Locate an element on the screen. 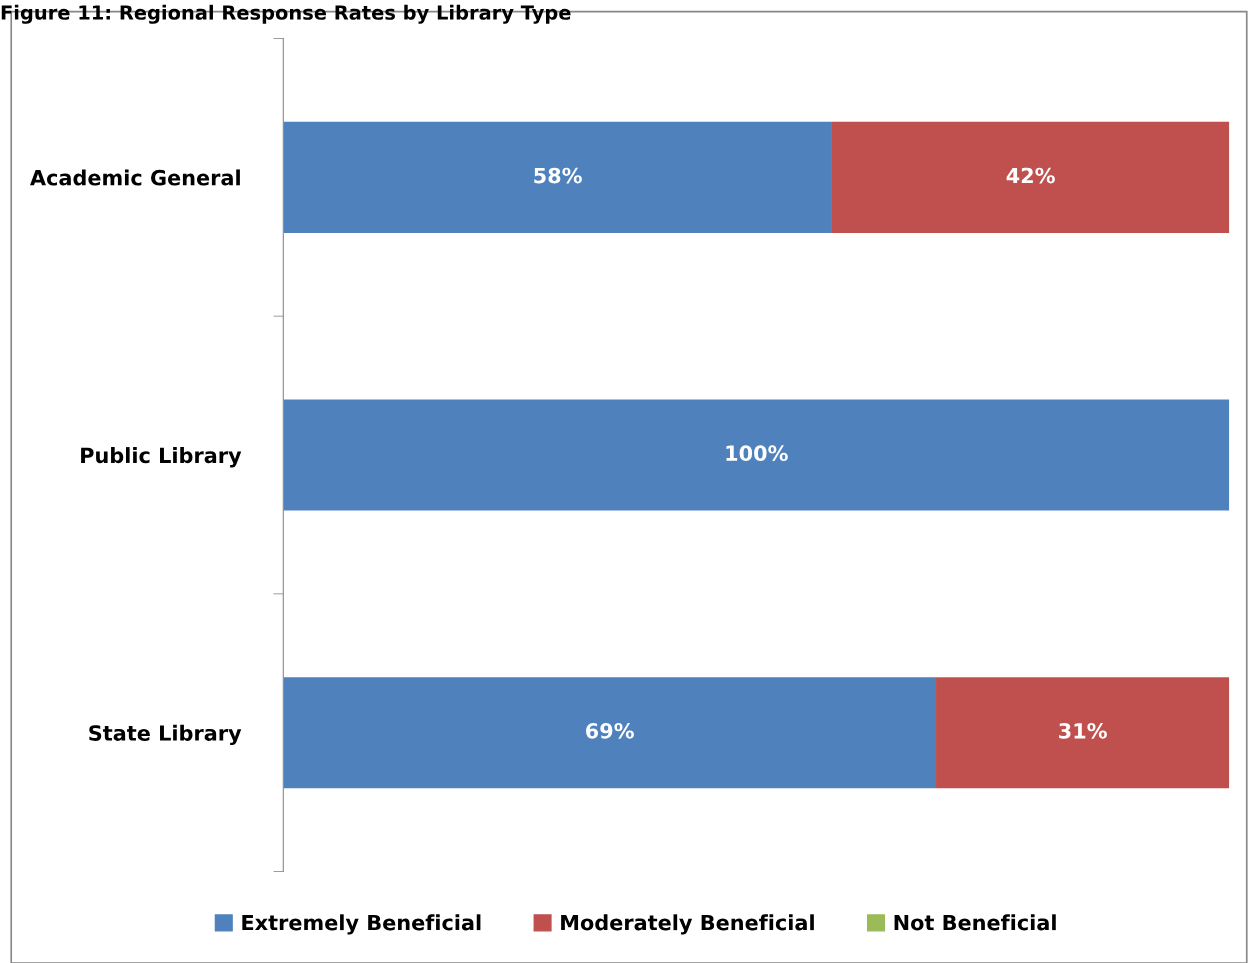  data-label: 100% is located at coordinates (757, 453).